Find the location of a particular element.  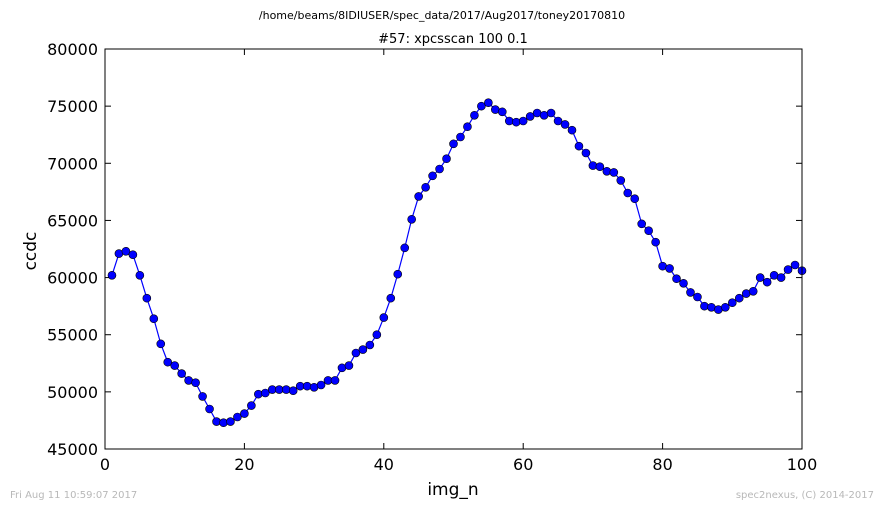

x-tick-label-0: 0 is located at coordinates (105, 464).